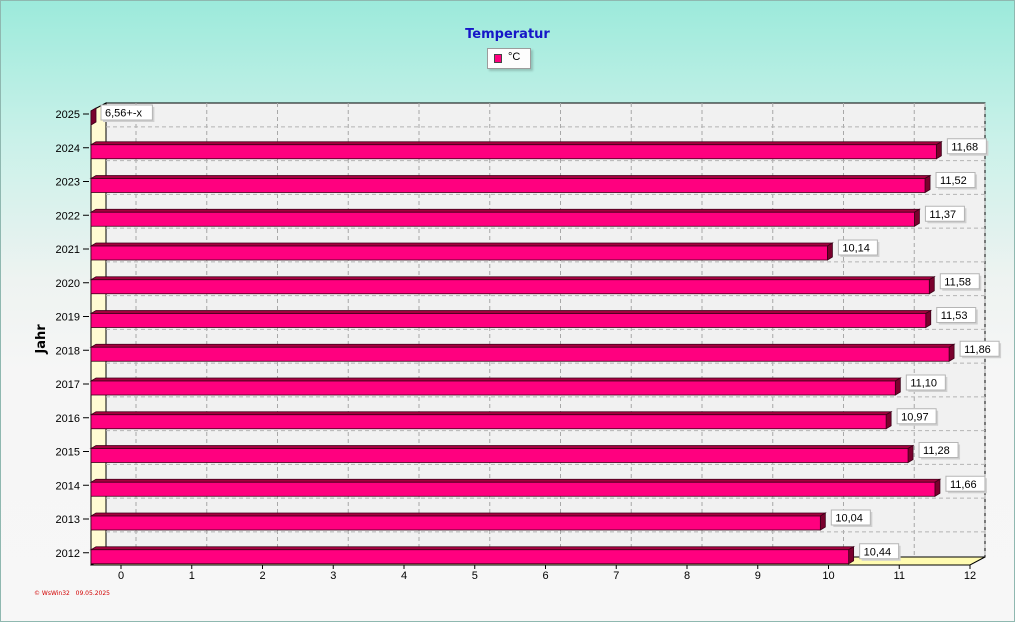  What do you see at coordinates (475, 576) in the screenshot?
I see `x-tick-label: 5` at bounding box center [475, 576].